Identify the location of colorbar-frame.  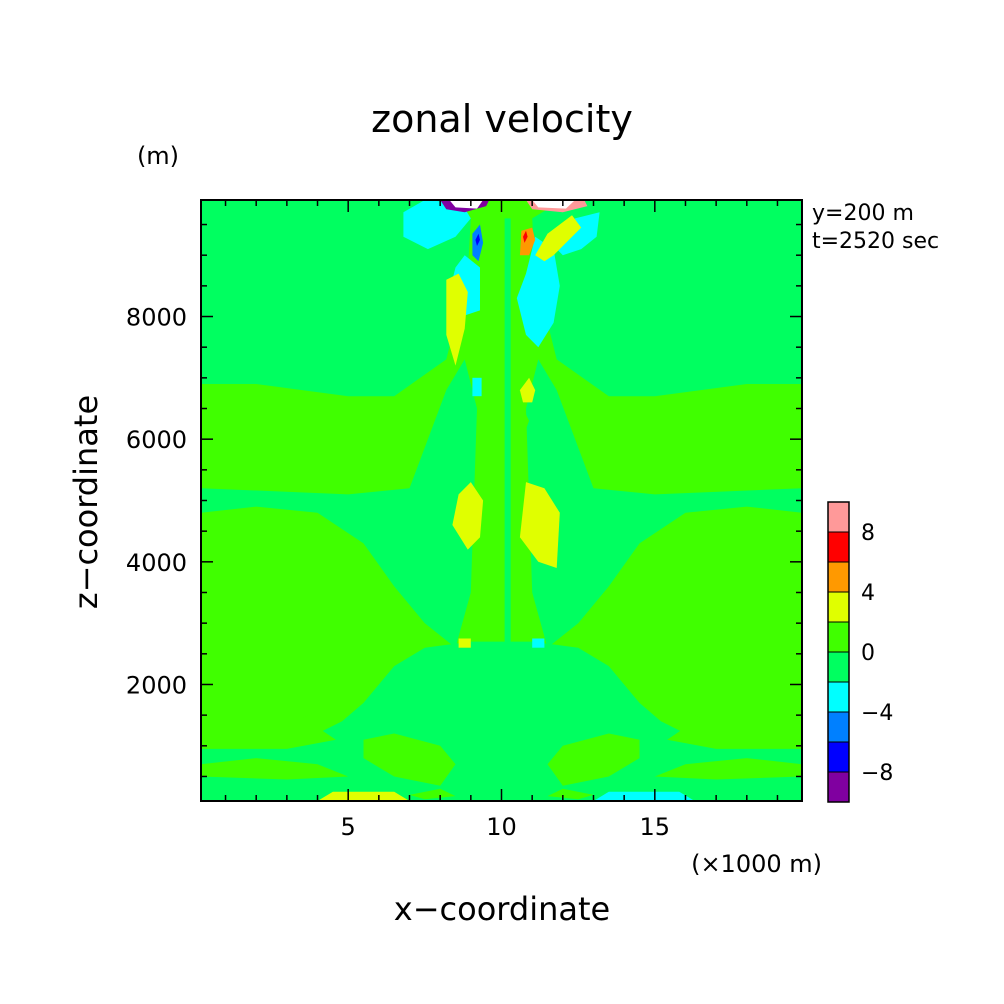
(838, 652).